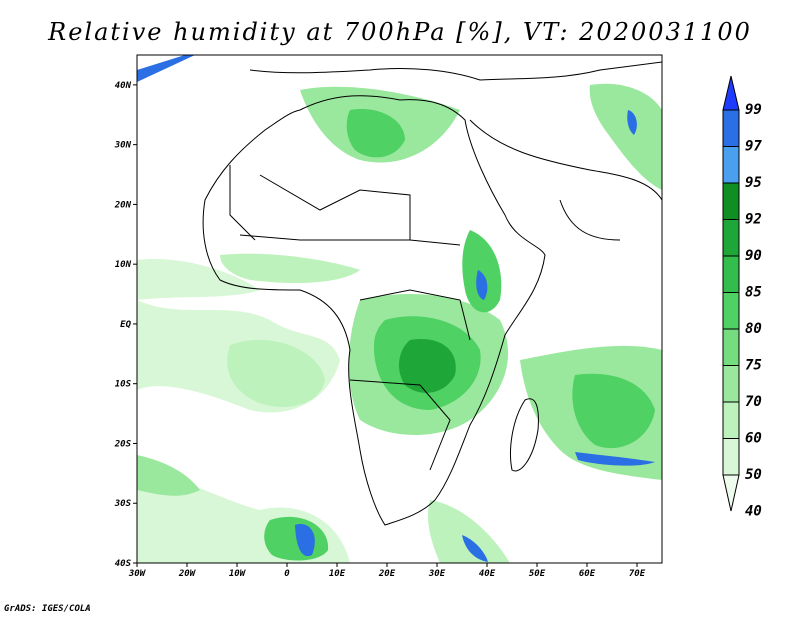 Image resolution: width=800 pixels, height=618 pixels. I want to click on lat-tick-label: 40N, so click(123, 86).